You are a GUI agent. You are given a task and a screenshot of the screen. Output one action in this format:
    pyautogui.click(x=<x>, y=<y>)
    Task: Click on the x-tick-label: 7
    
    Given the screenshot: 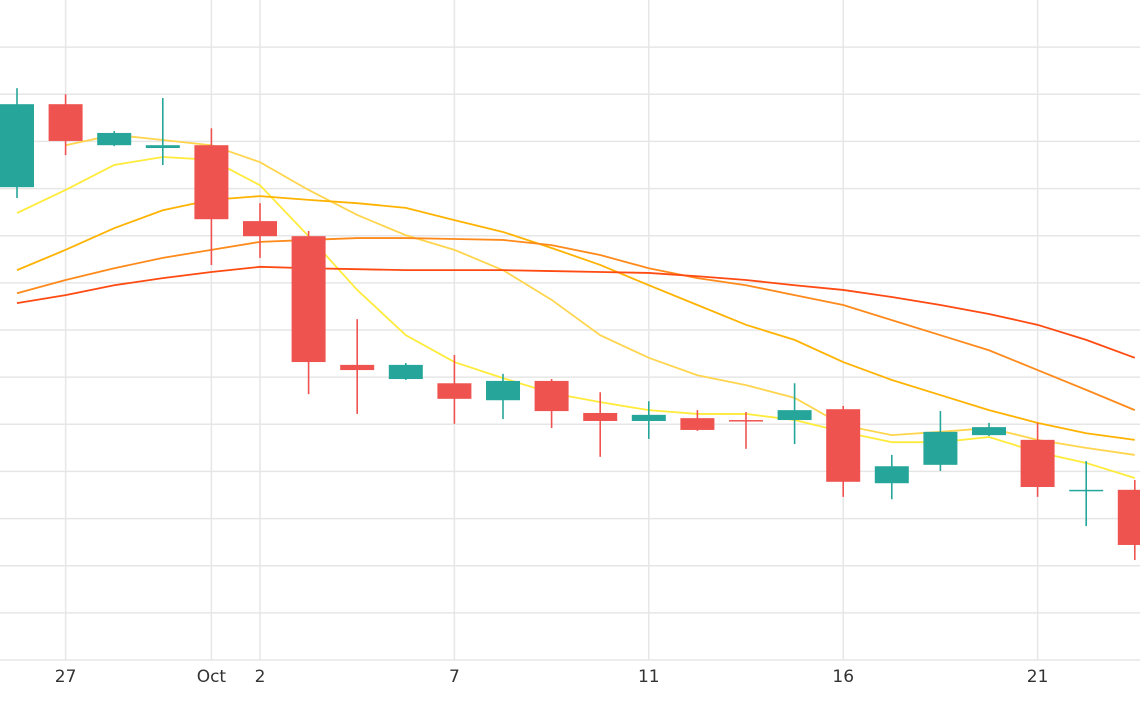 What is the action you would take?
    pyautogui.click(x=454, y=677)
    